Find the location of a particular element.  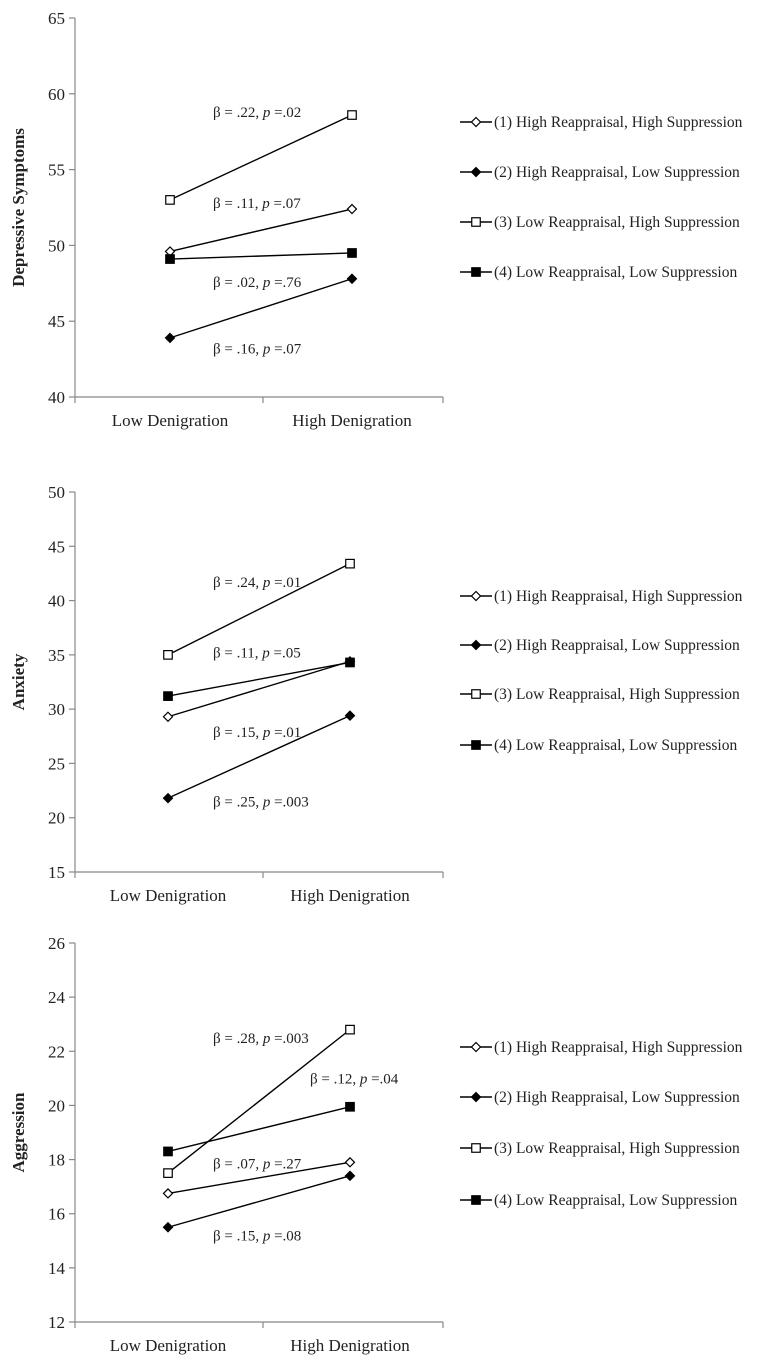

beta-annotation: β = .25, p =.003 is located at coordinates (261, 802).